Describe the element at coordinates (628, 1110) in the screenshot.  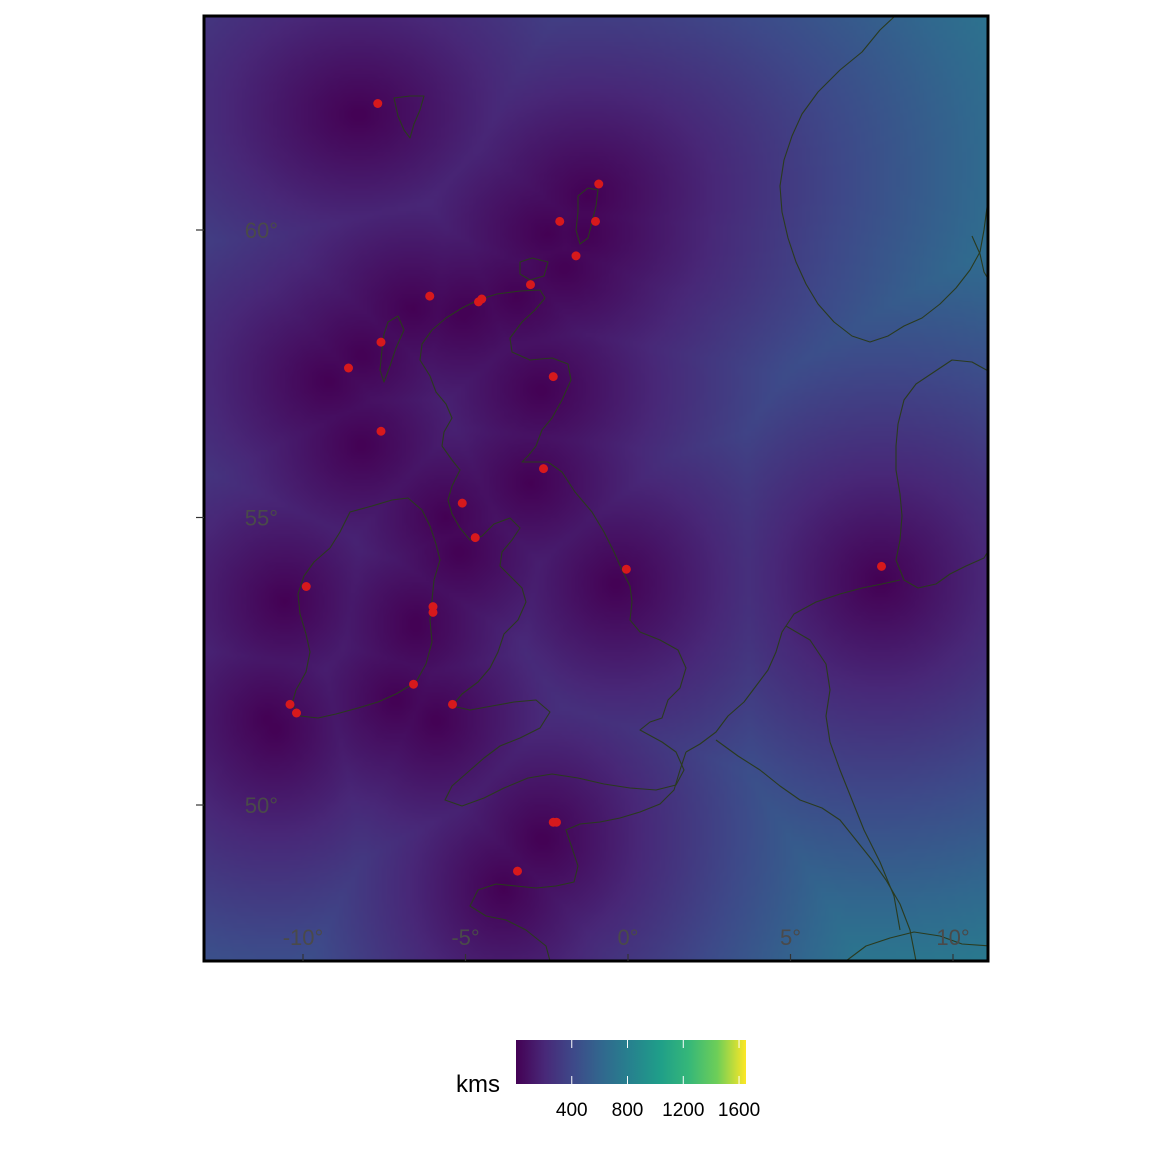
I see `legend-tick-label: 800` at that location.